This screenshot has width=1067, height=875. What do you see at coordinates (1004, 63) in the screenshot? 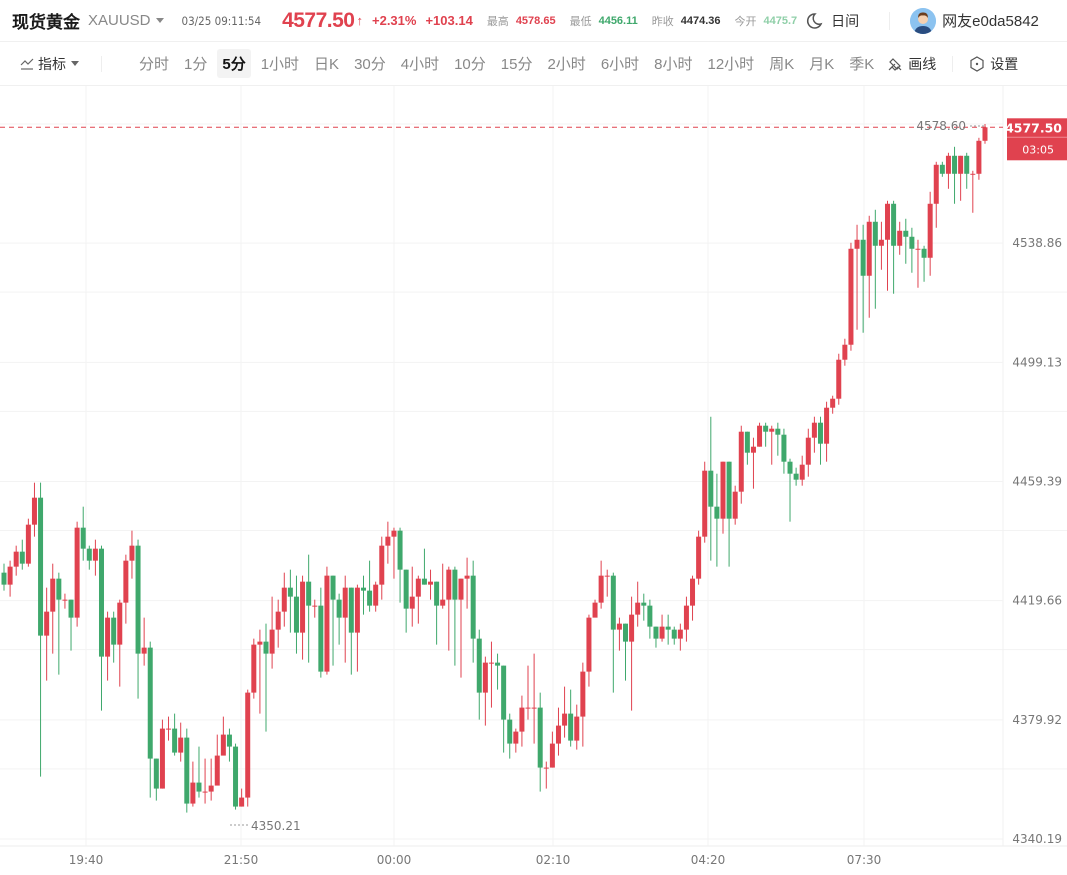
I see `settings-label: 设置` at bounding box center [1004, 63].